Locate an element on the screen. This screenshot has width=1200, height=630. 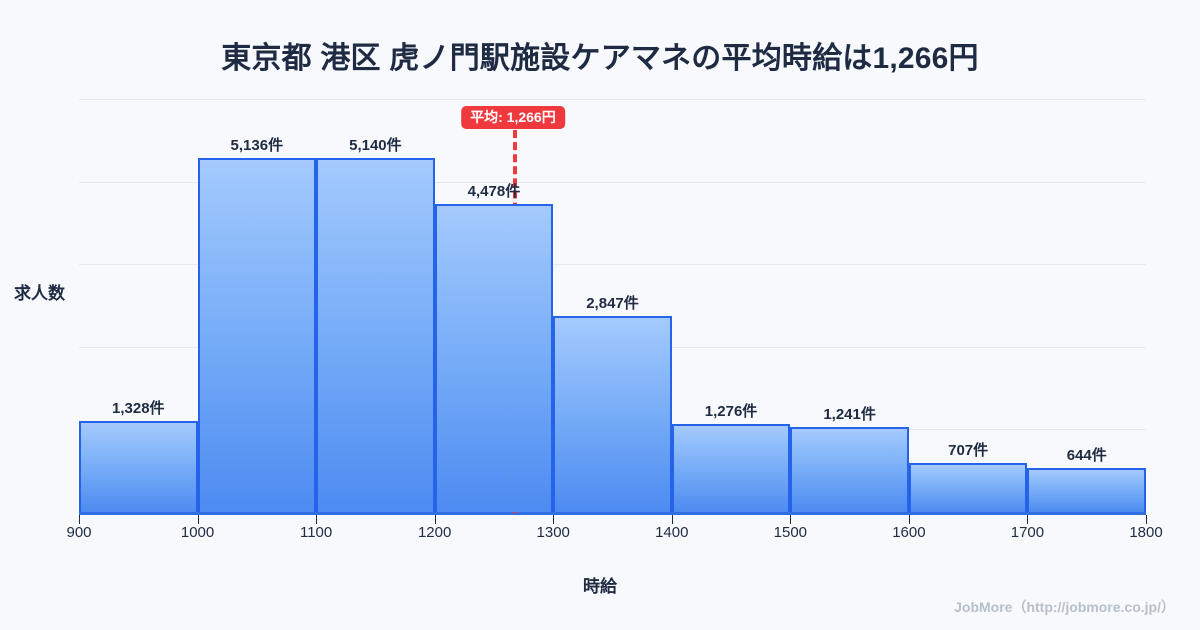
x-axis-tick-label: 1700 is located at coordinates (1027, 532).